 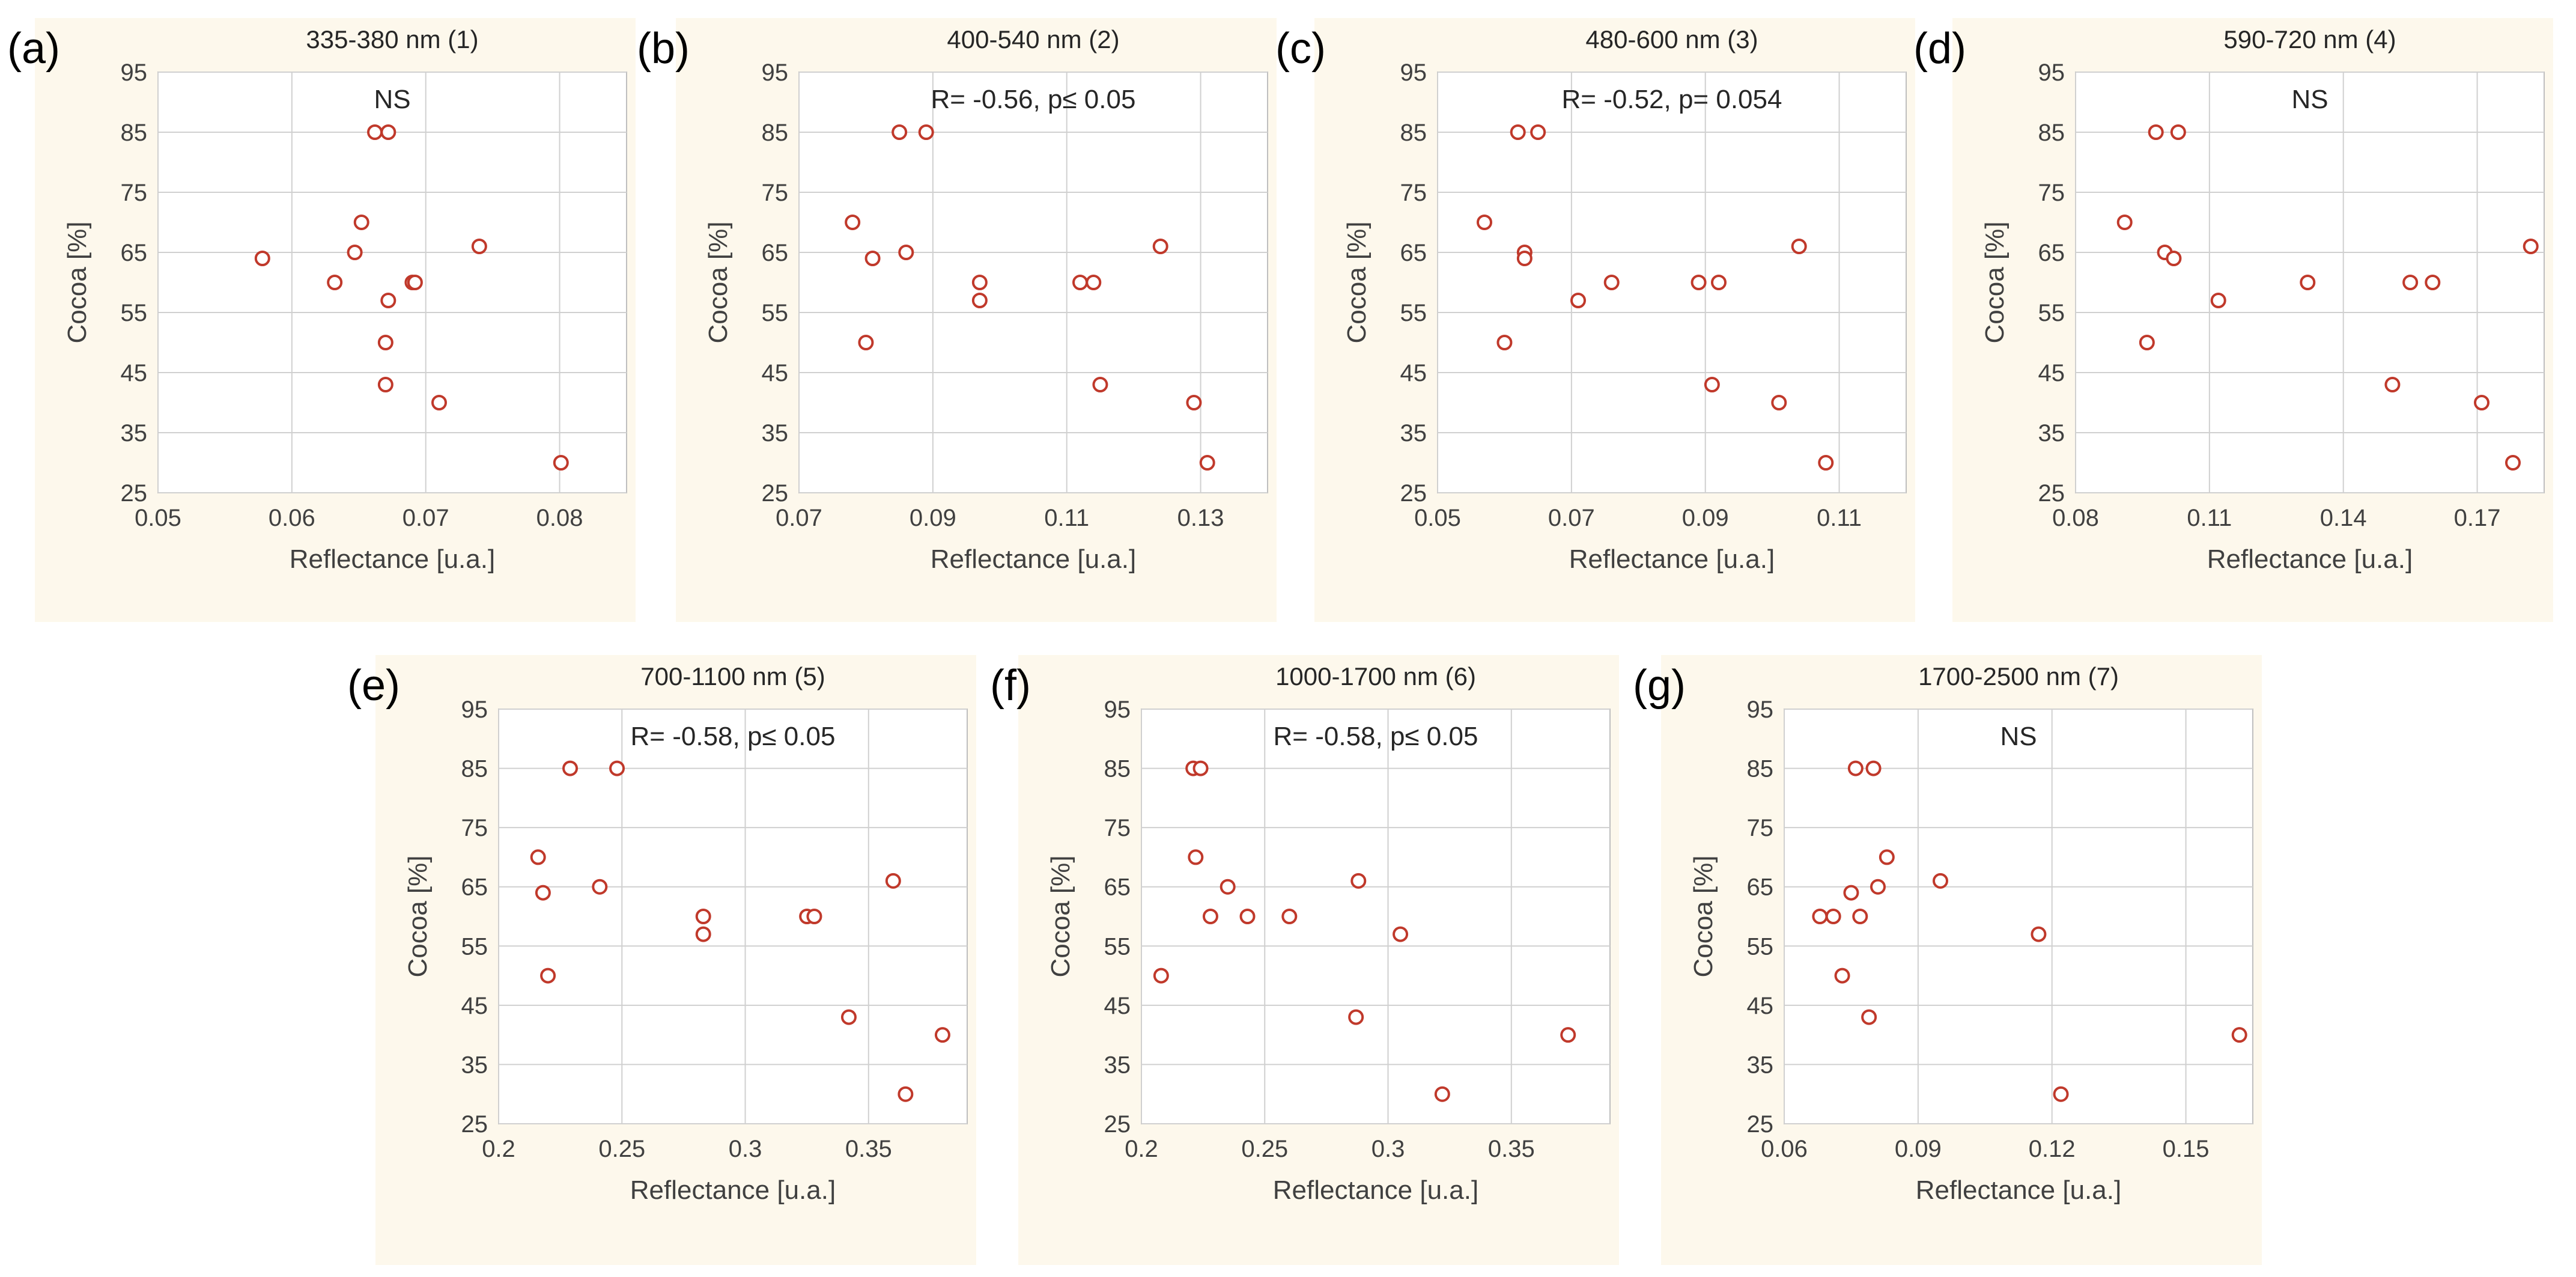 I want to click on x-tick-label: 0.35, so click(x=1512, y=1149).